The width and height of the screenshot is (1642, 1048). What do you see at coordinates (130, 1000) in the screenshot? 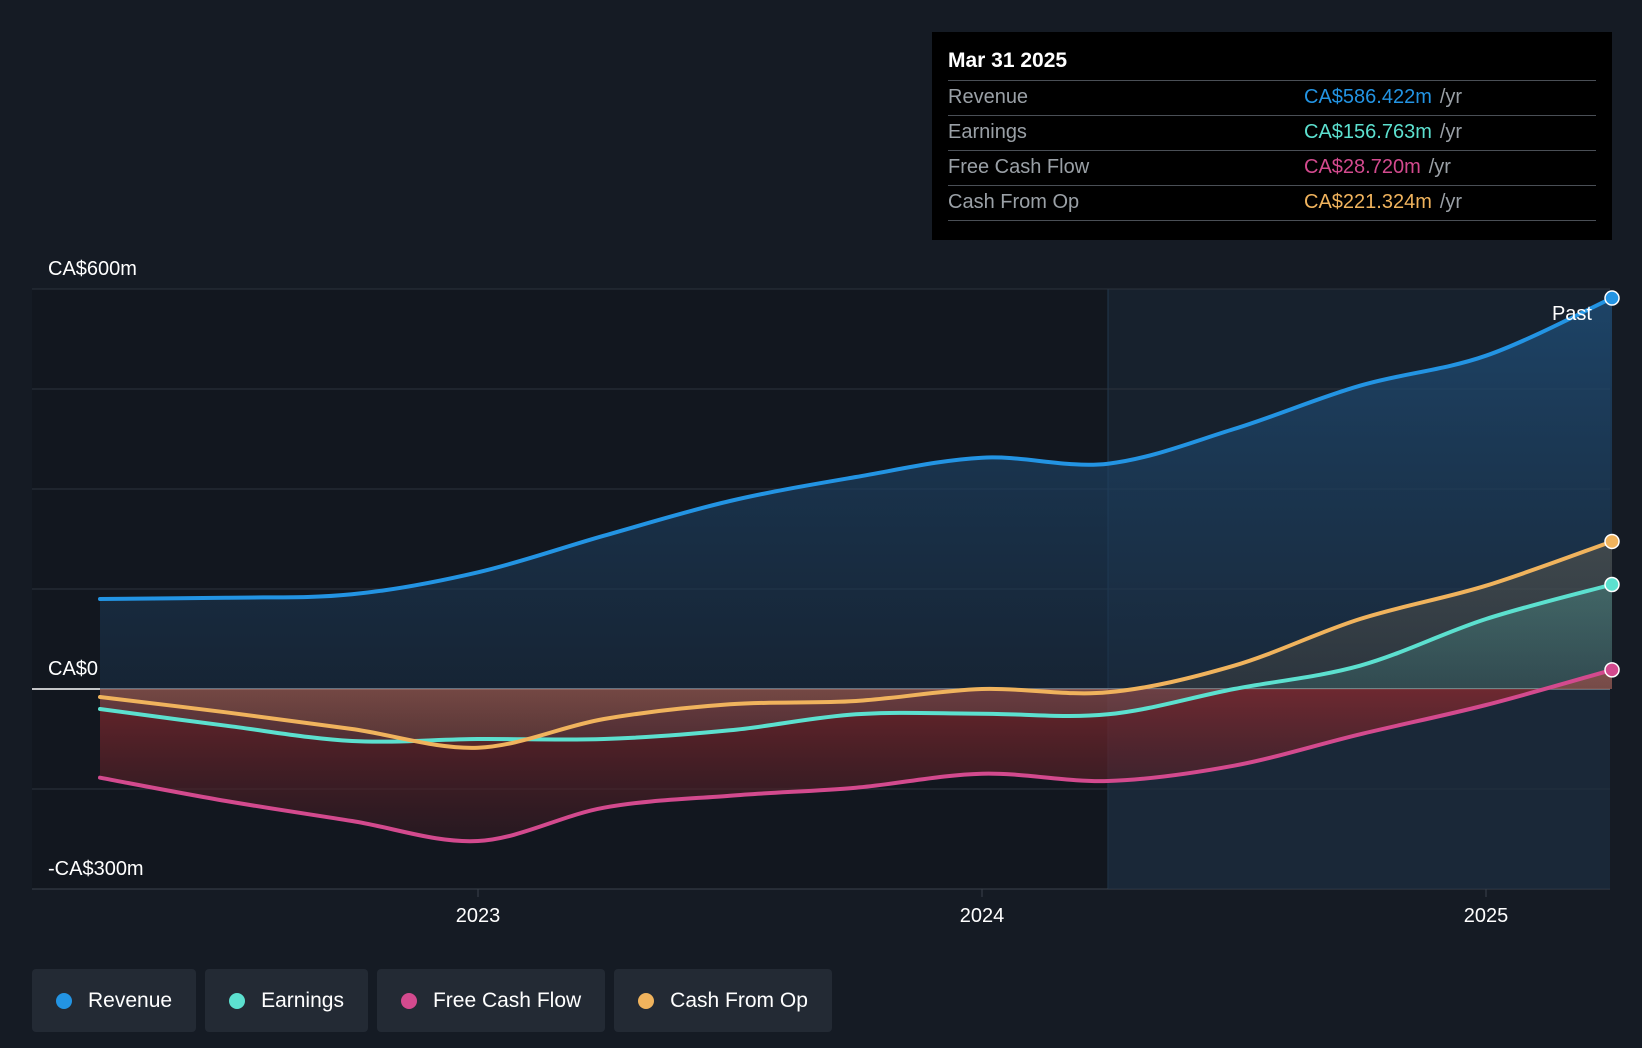
I see `legend-label: Revenue` at bounding box center [130, 1000].